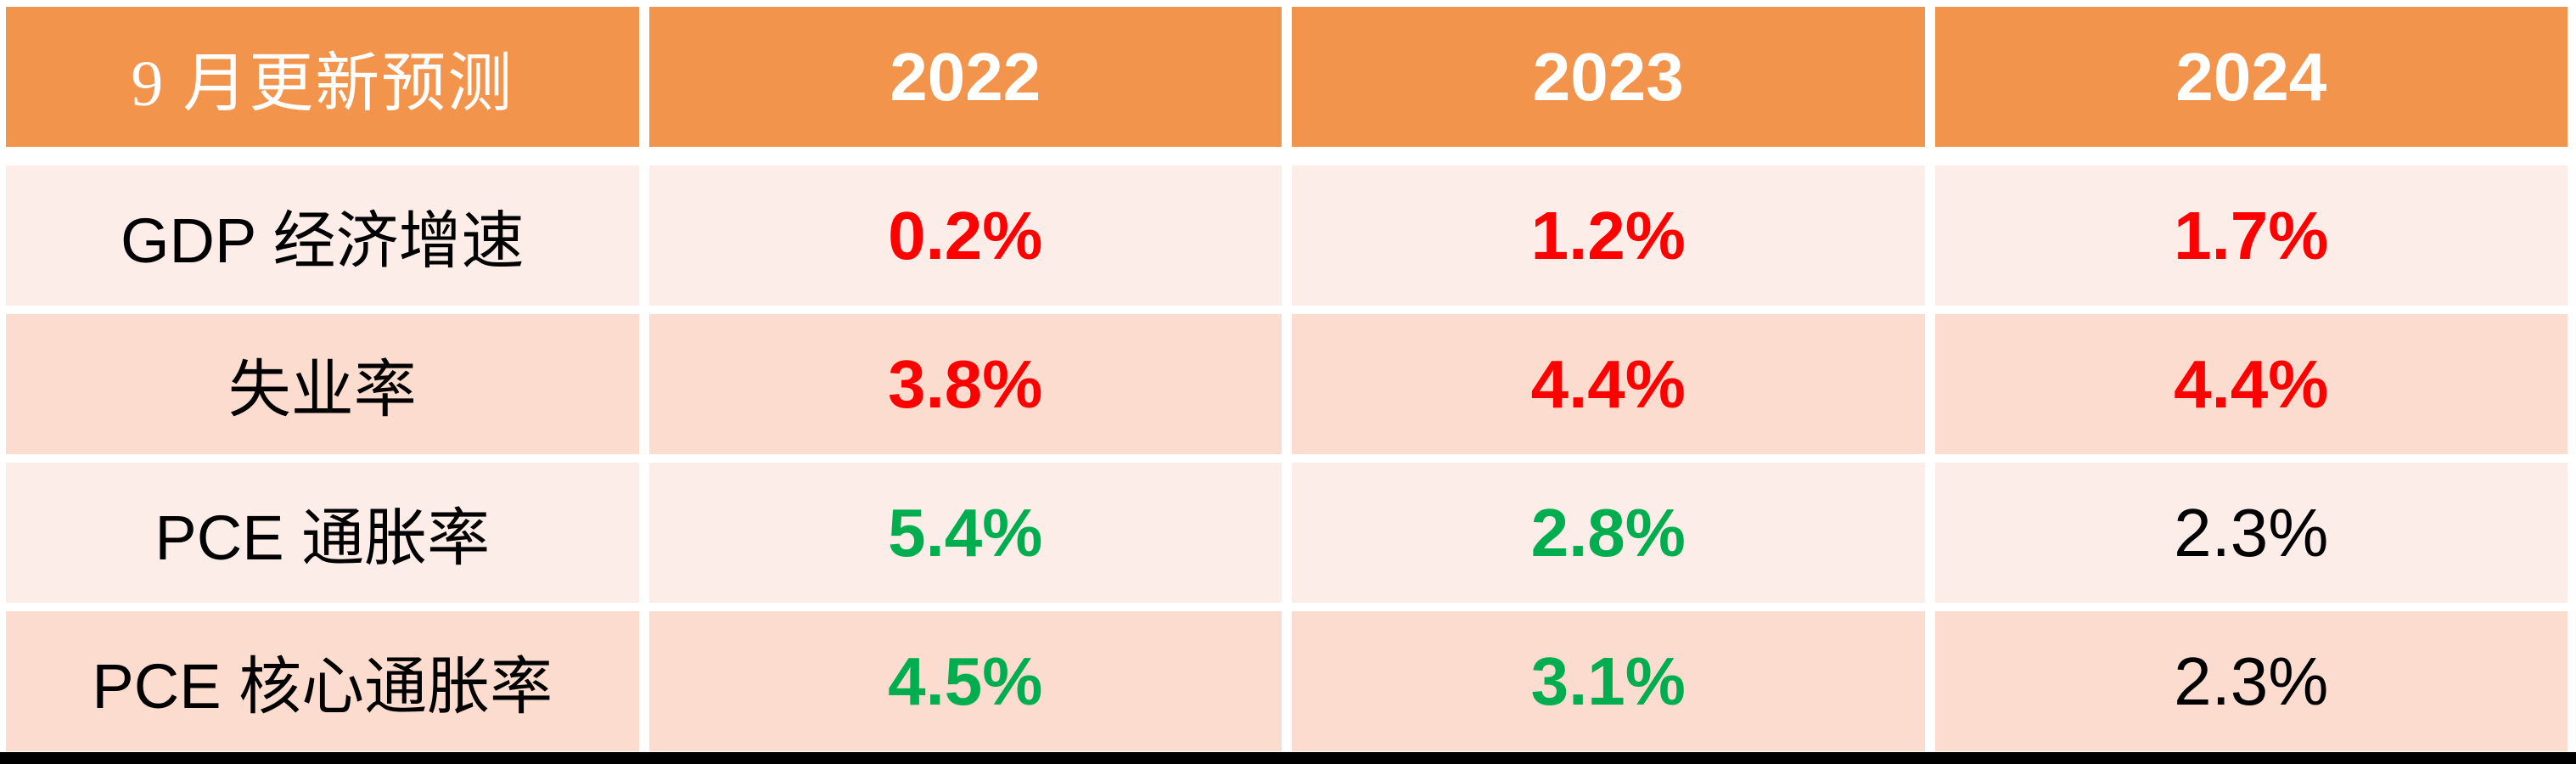 Image resolution: width=2576 pixels, height=764 pixels. What do you see at coordinates (1608, 236) in the screenshot?
I see `gdp-growth-2023-value: 1.2%` at bounding box center [1608, 236].